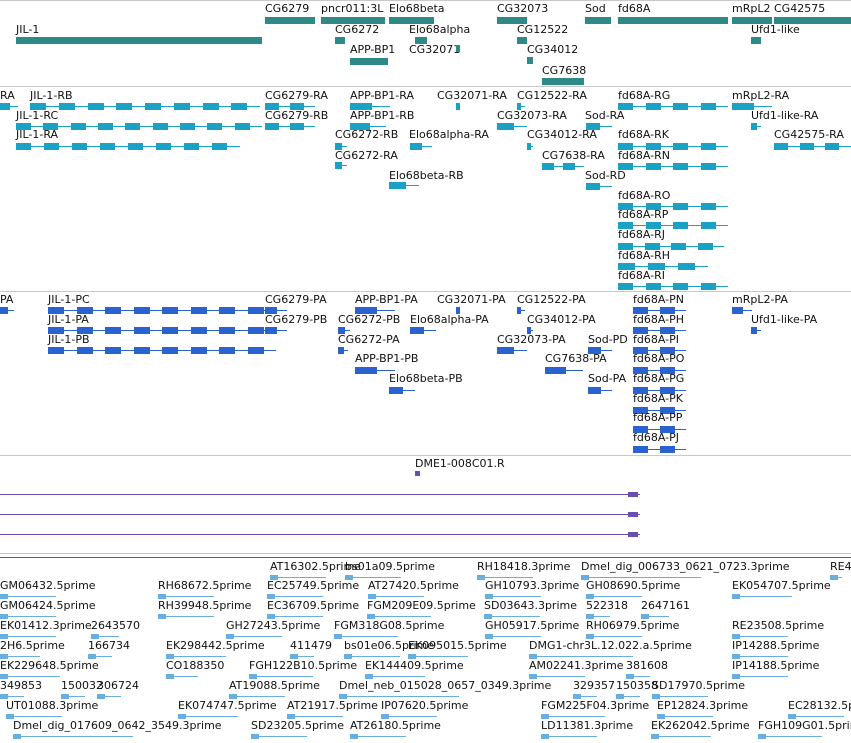 The width and height of the screenshot is (851, 743). I want to click on dme-alignment-end, so click(633, 534).